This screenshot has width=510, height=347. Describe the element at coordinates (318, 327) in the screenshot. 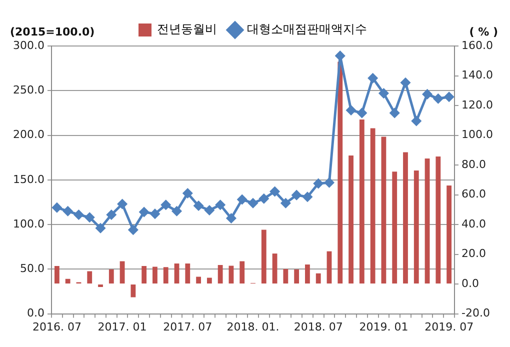

I see `x-tick-label: 2018. 07` at that location.